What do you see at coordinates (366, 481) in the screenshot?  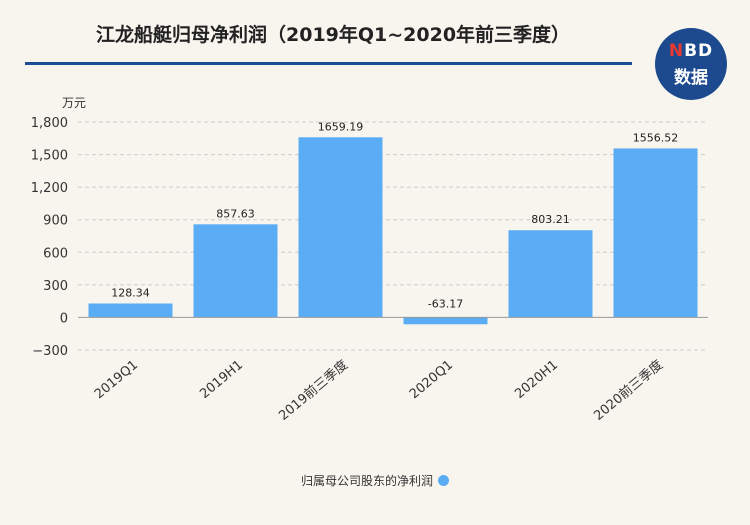 I see `legend-label: 归属母公司股东的净利润` at bounding box center [366, 481].